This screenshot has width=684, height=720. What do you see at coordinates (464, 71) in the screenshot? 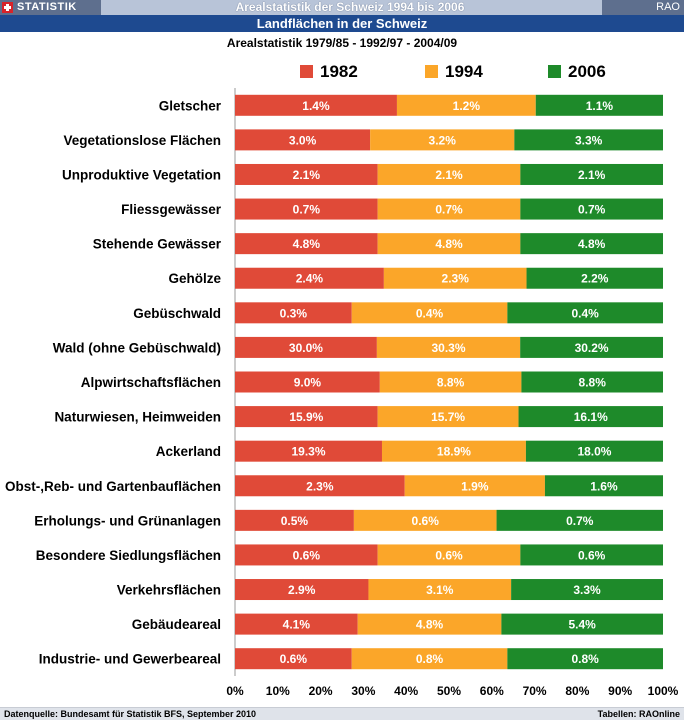
I see `legend-label-1994: 1994` at bounding box center [464, 71].